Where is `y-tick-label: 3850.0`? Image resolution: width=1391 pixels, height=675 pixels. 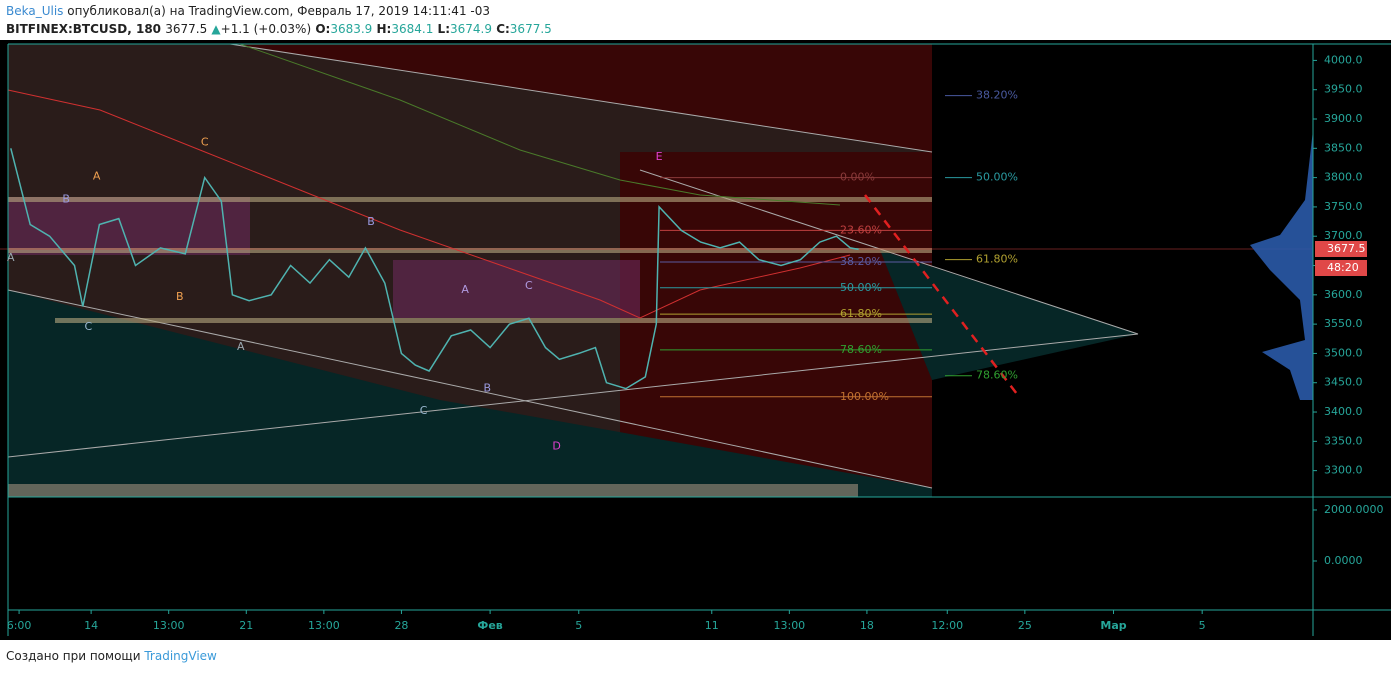
y-tick-label: 3850.0 is located at coordinates (1343, 147).